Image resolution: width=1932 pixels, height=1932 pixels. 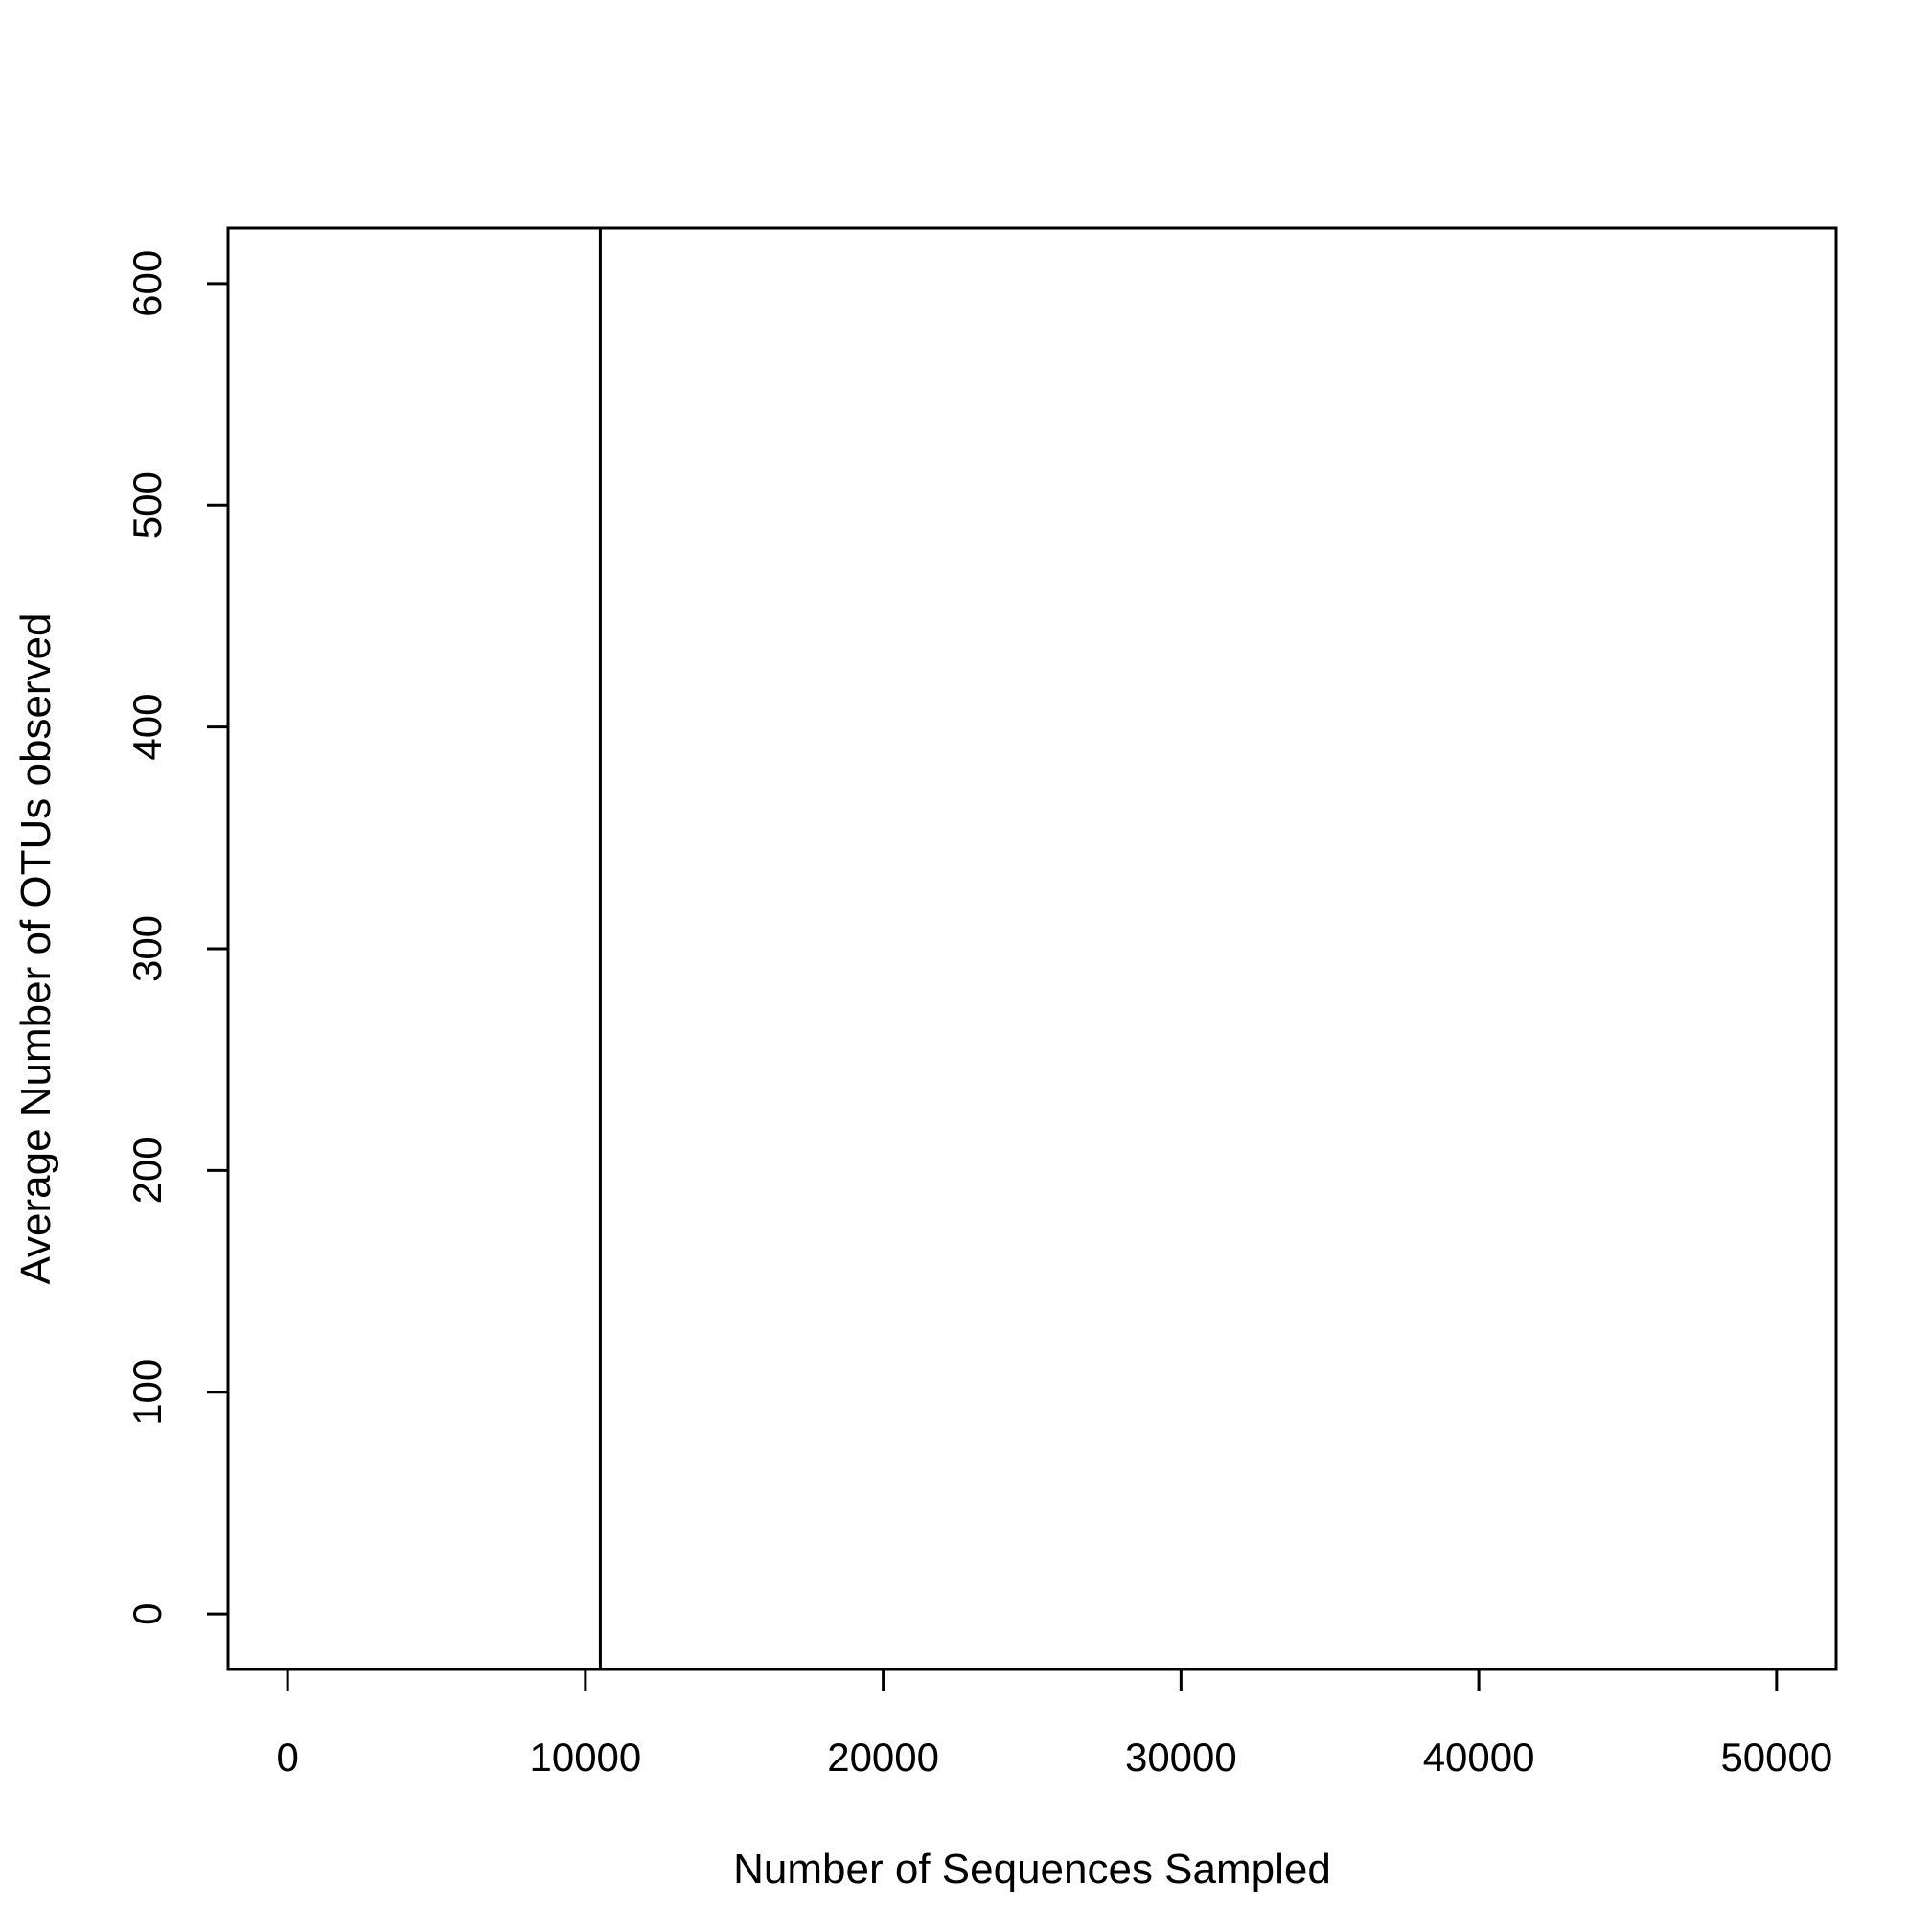 I want to click on y-tick-label: 400, so click(x=147, y=727).